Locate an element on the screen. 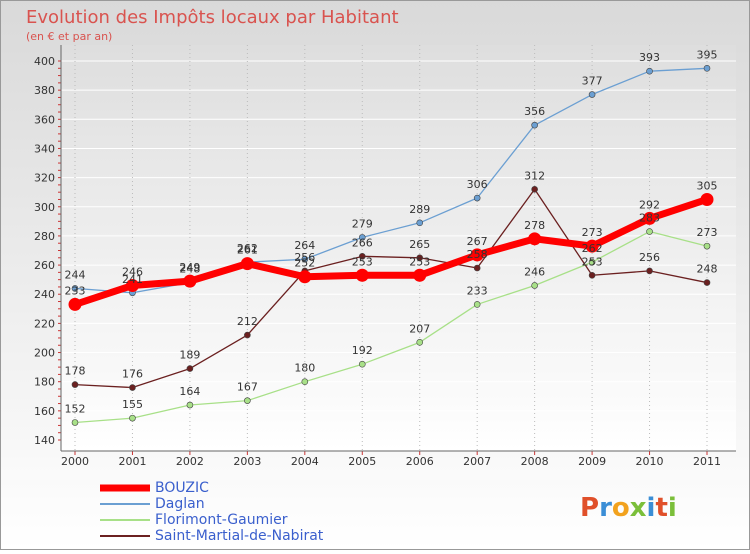 The height and width of the screenshot is (554, 750). x-tick-label: 2011 is located at coordinates (707, 461).